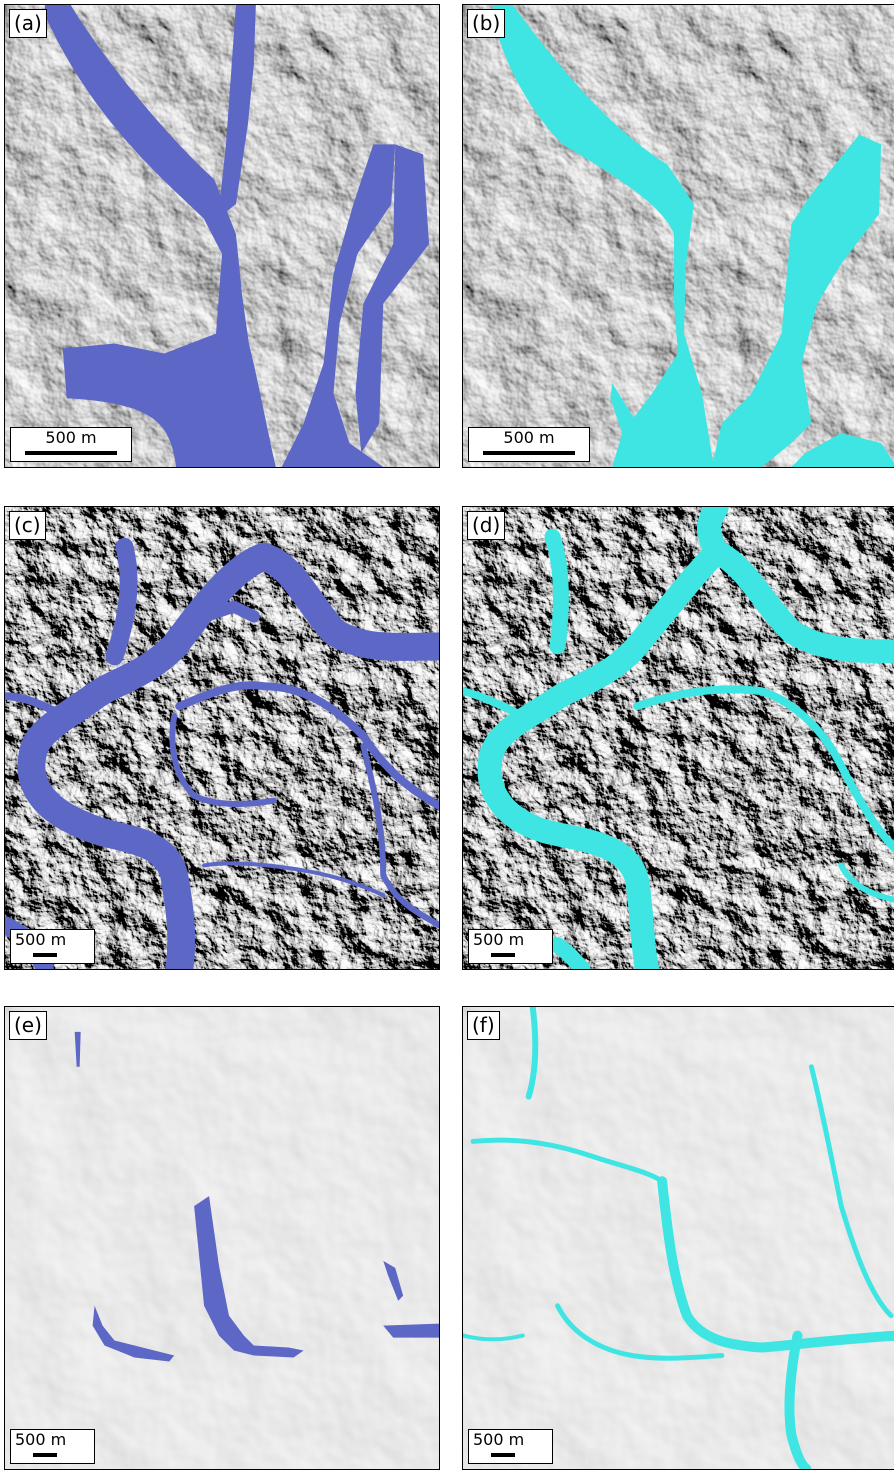 The width and height of the screenshot is (894, 1471). What do you see at coordinates (693, 236) in the screenshot?
I see `flood-extent-cyan` at bounding box center [693, 236].